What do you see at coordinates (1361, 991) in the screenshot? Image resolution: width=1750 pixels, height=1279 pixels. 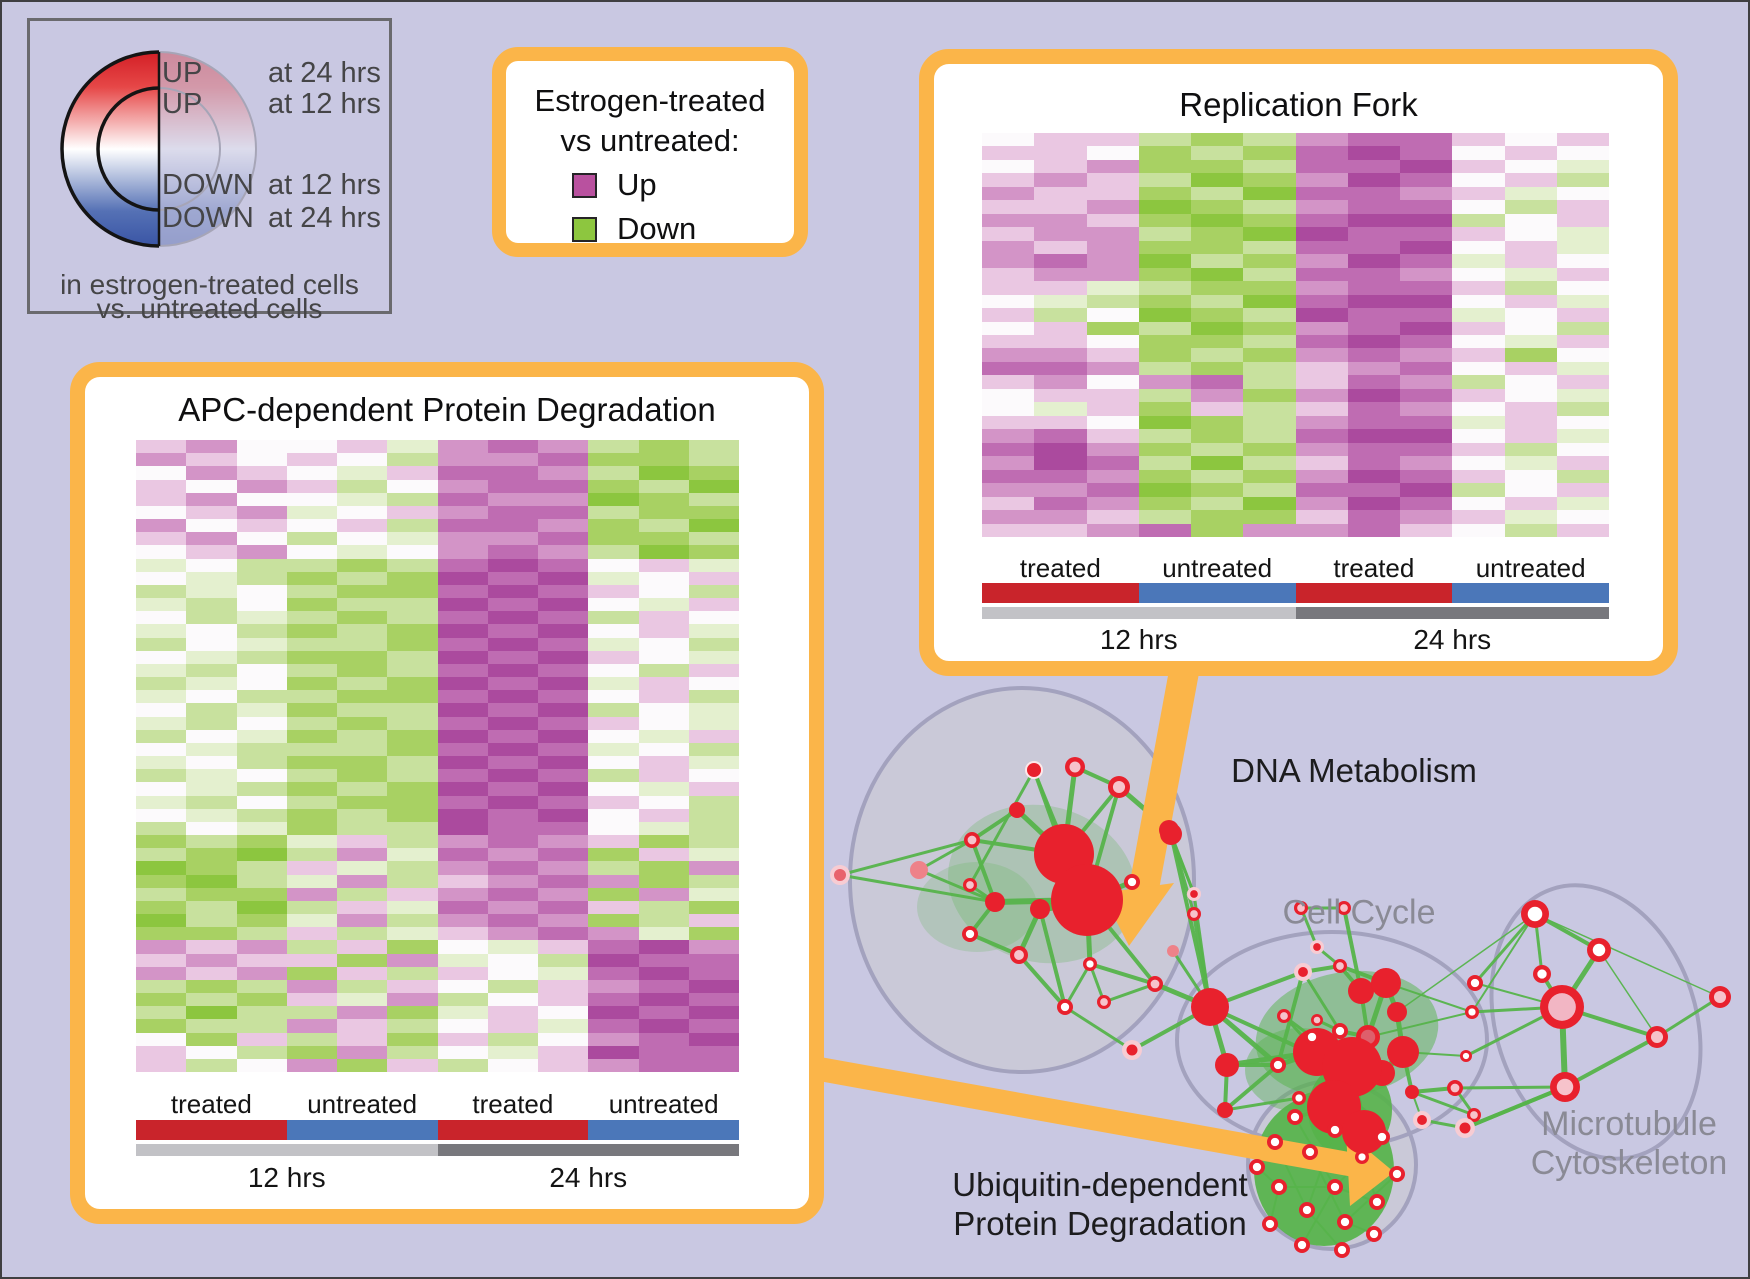 I see `network-node` at bounding box center [1361, 991].